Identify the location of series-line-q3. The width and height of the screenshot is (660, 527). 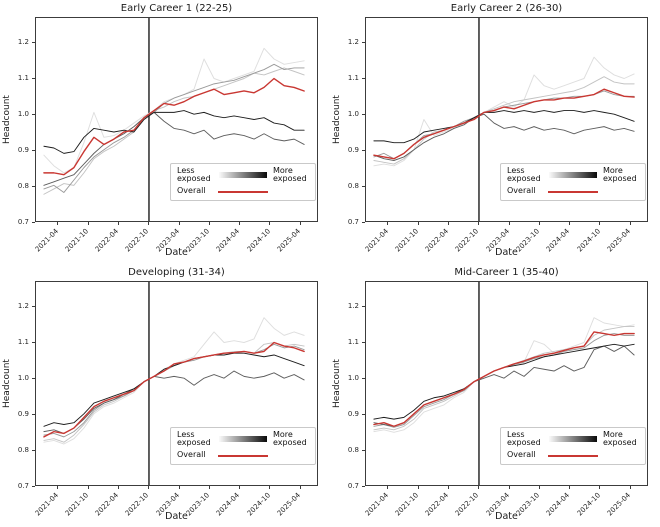
(504, 125).